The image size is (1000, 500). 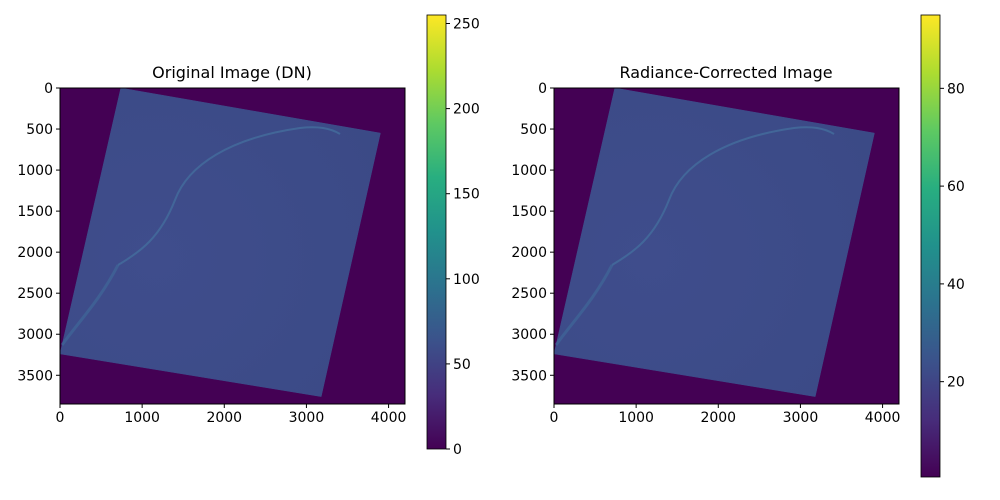 I want to click on colorbar-tick-label: 20, so click(x=956, y=383).